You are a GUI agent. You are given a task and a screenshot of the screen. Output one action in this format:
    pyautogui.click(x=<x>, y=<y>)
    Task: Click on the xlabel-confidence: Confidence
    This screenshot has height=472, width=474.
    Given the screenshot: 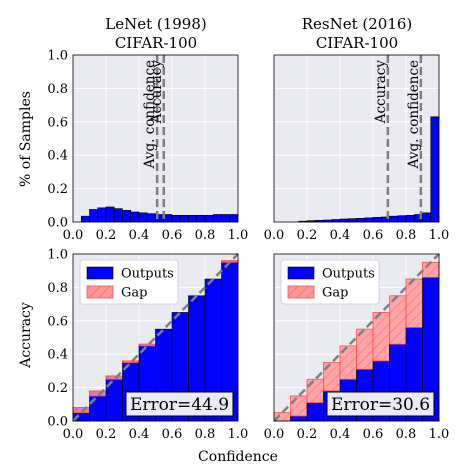 What is the action you would take?
    pyautogui.click(x=238, y=457)
    